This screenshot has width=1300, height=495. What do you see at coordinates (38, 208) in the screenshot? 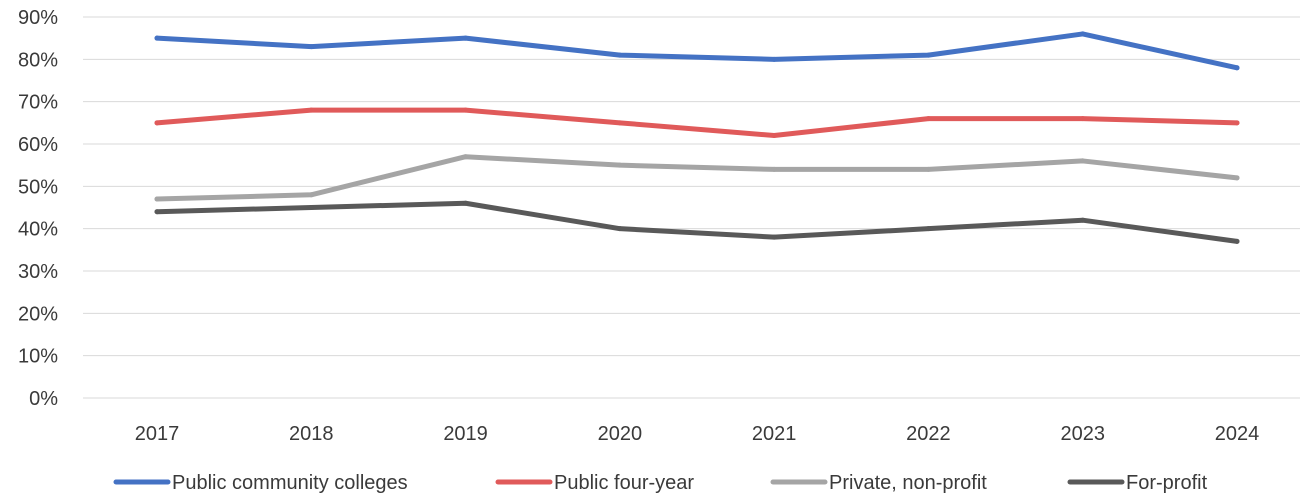
I see `y-axis: 0% 10% 20% 30% 40% 50% 60% 70% 80% 90%` at bounding box center [38, 208].